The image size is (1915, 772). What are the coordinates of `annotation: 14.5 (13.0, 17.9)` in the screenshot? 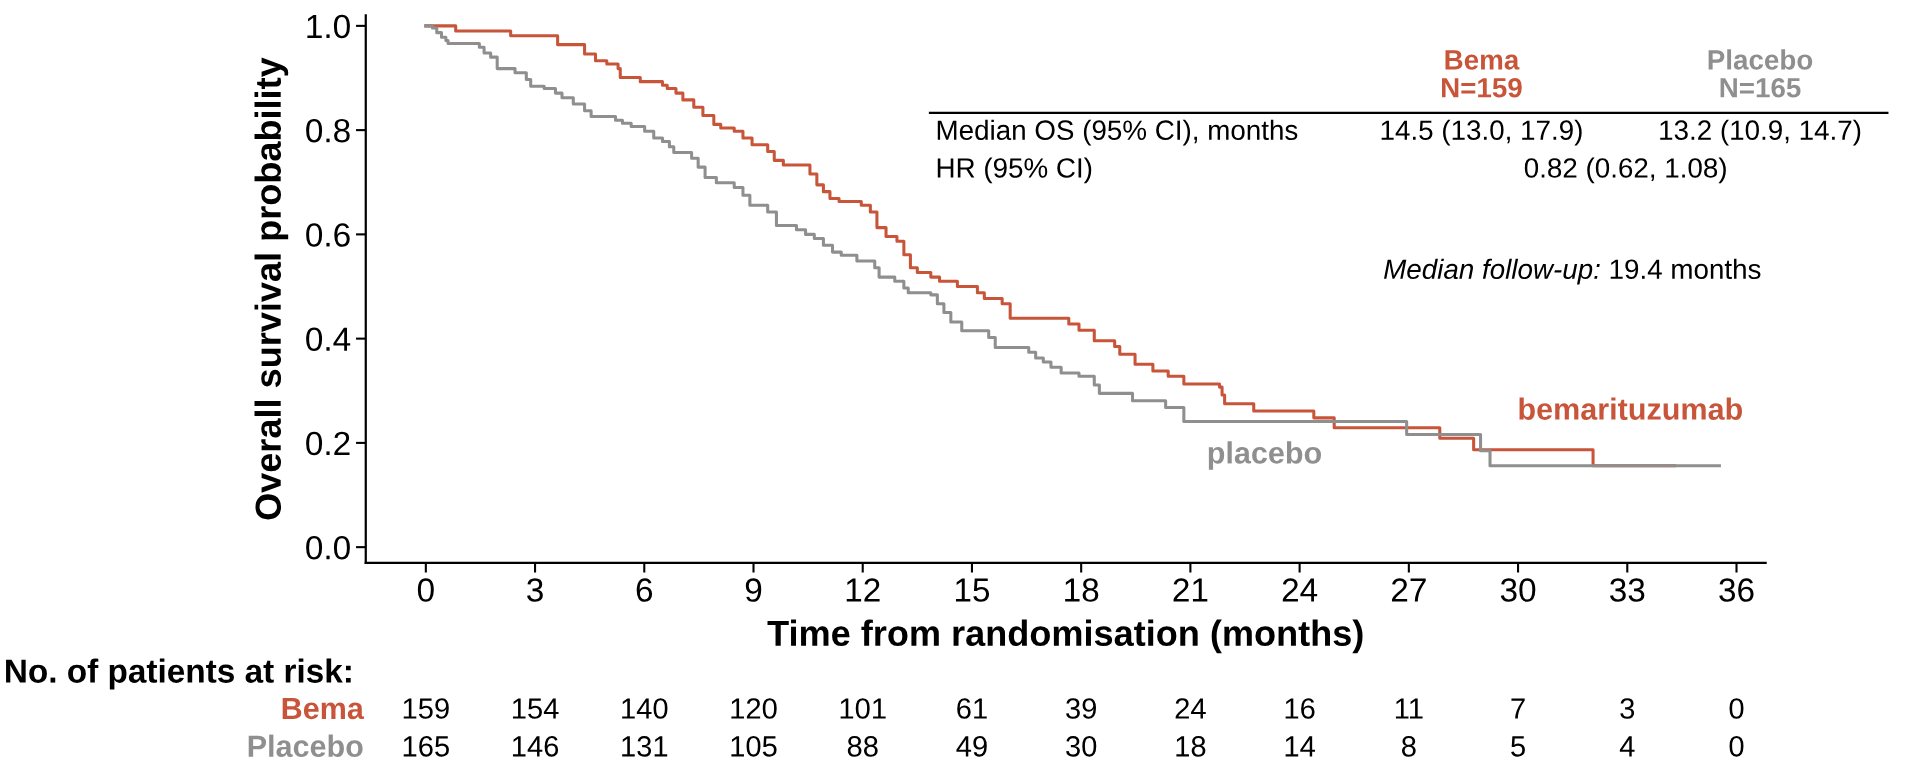 It's located at (1481, 132).